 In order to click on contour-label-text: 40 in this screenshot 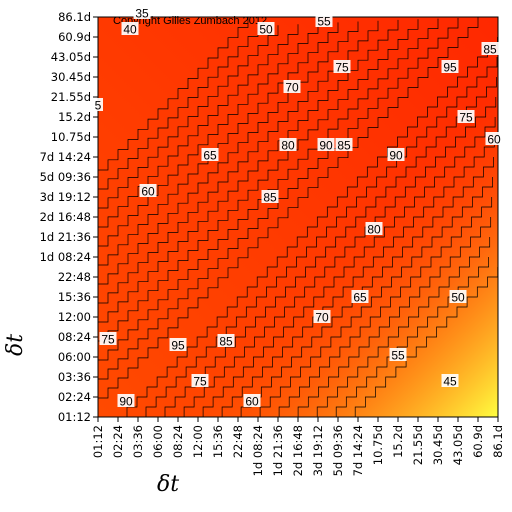, I will do `click(130, 30)`.